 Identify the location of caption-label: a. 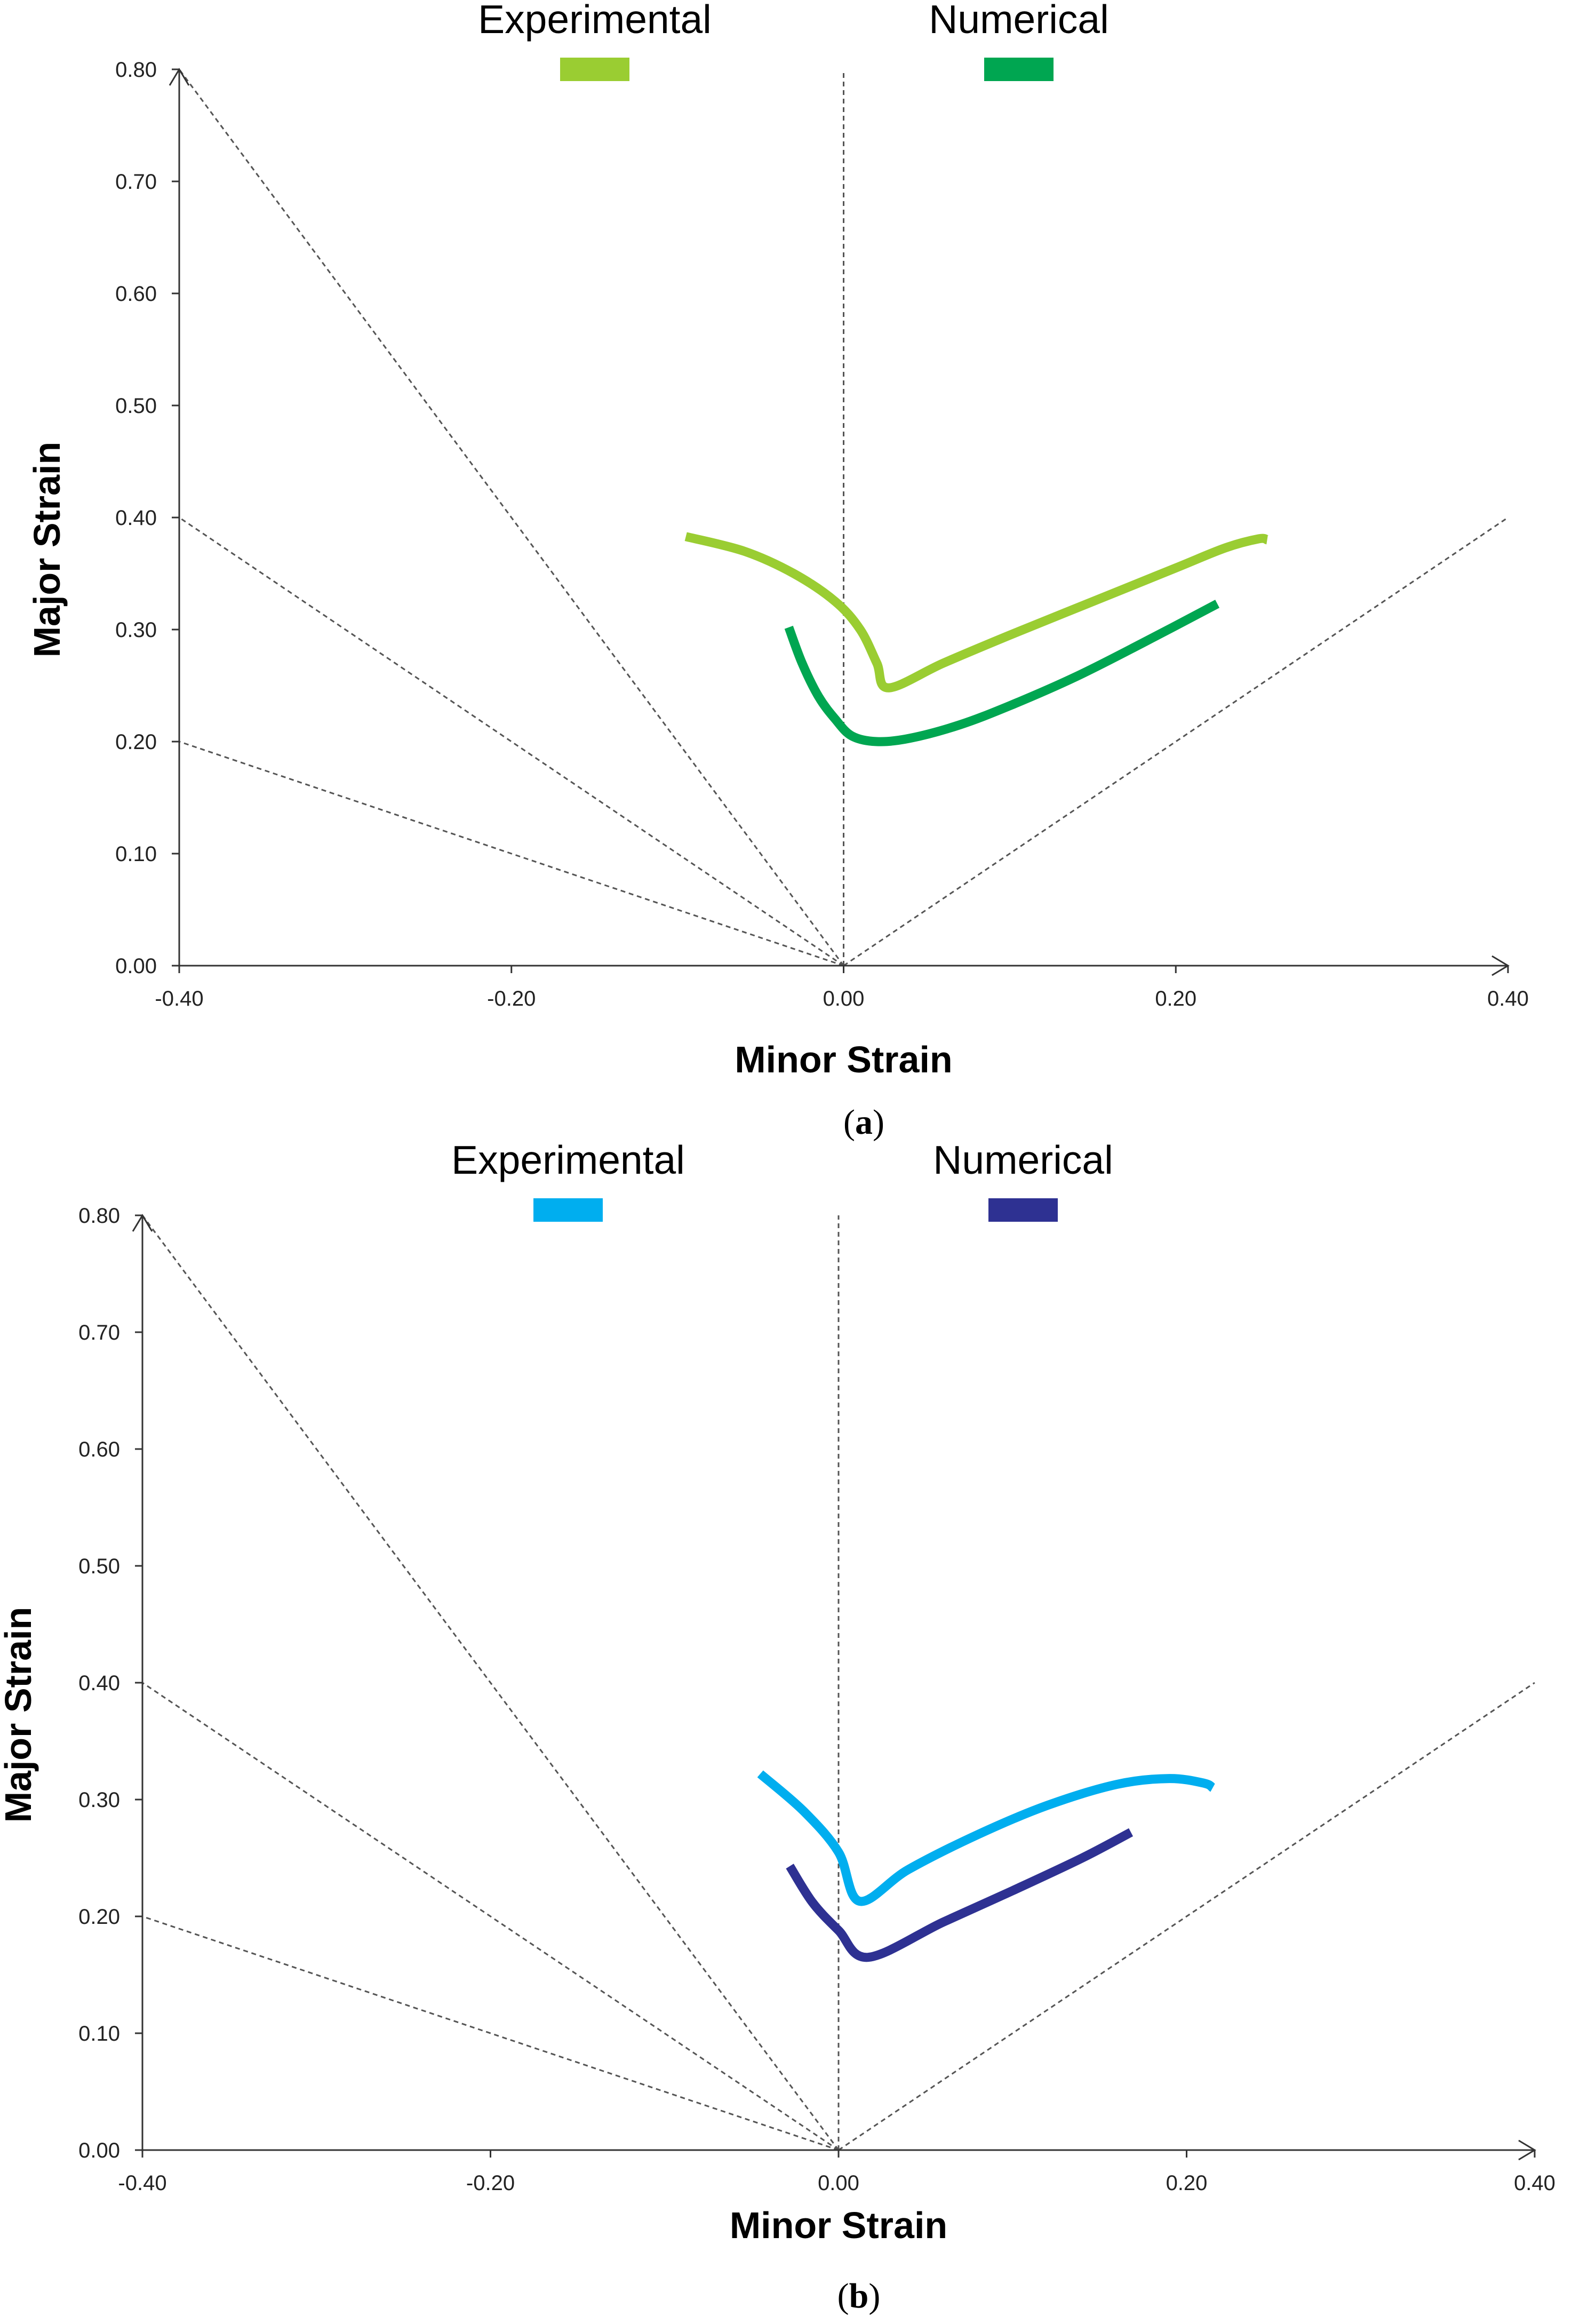
(864, 1122).